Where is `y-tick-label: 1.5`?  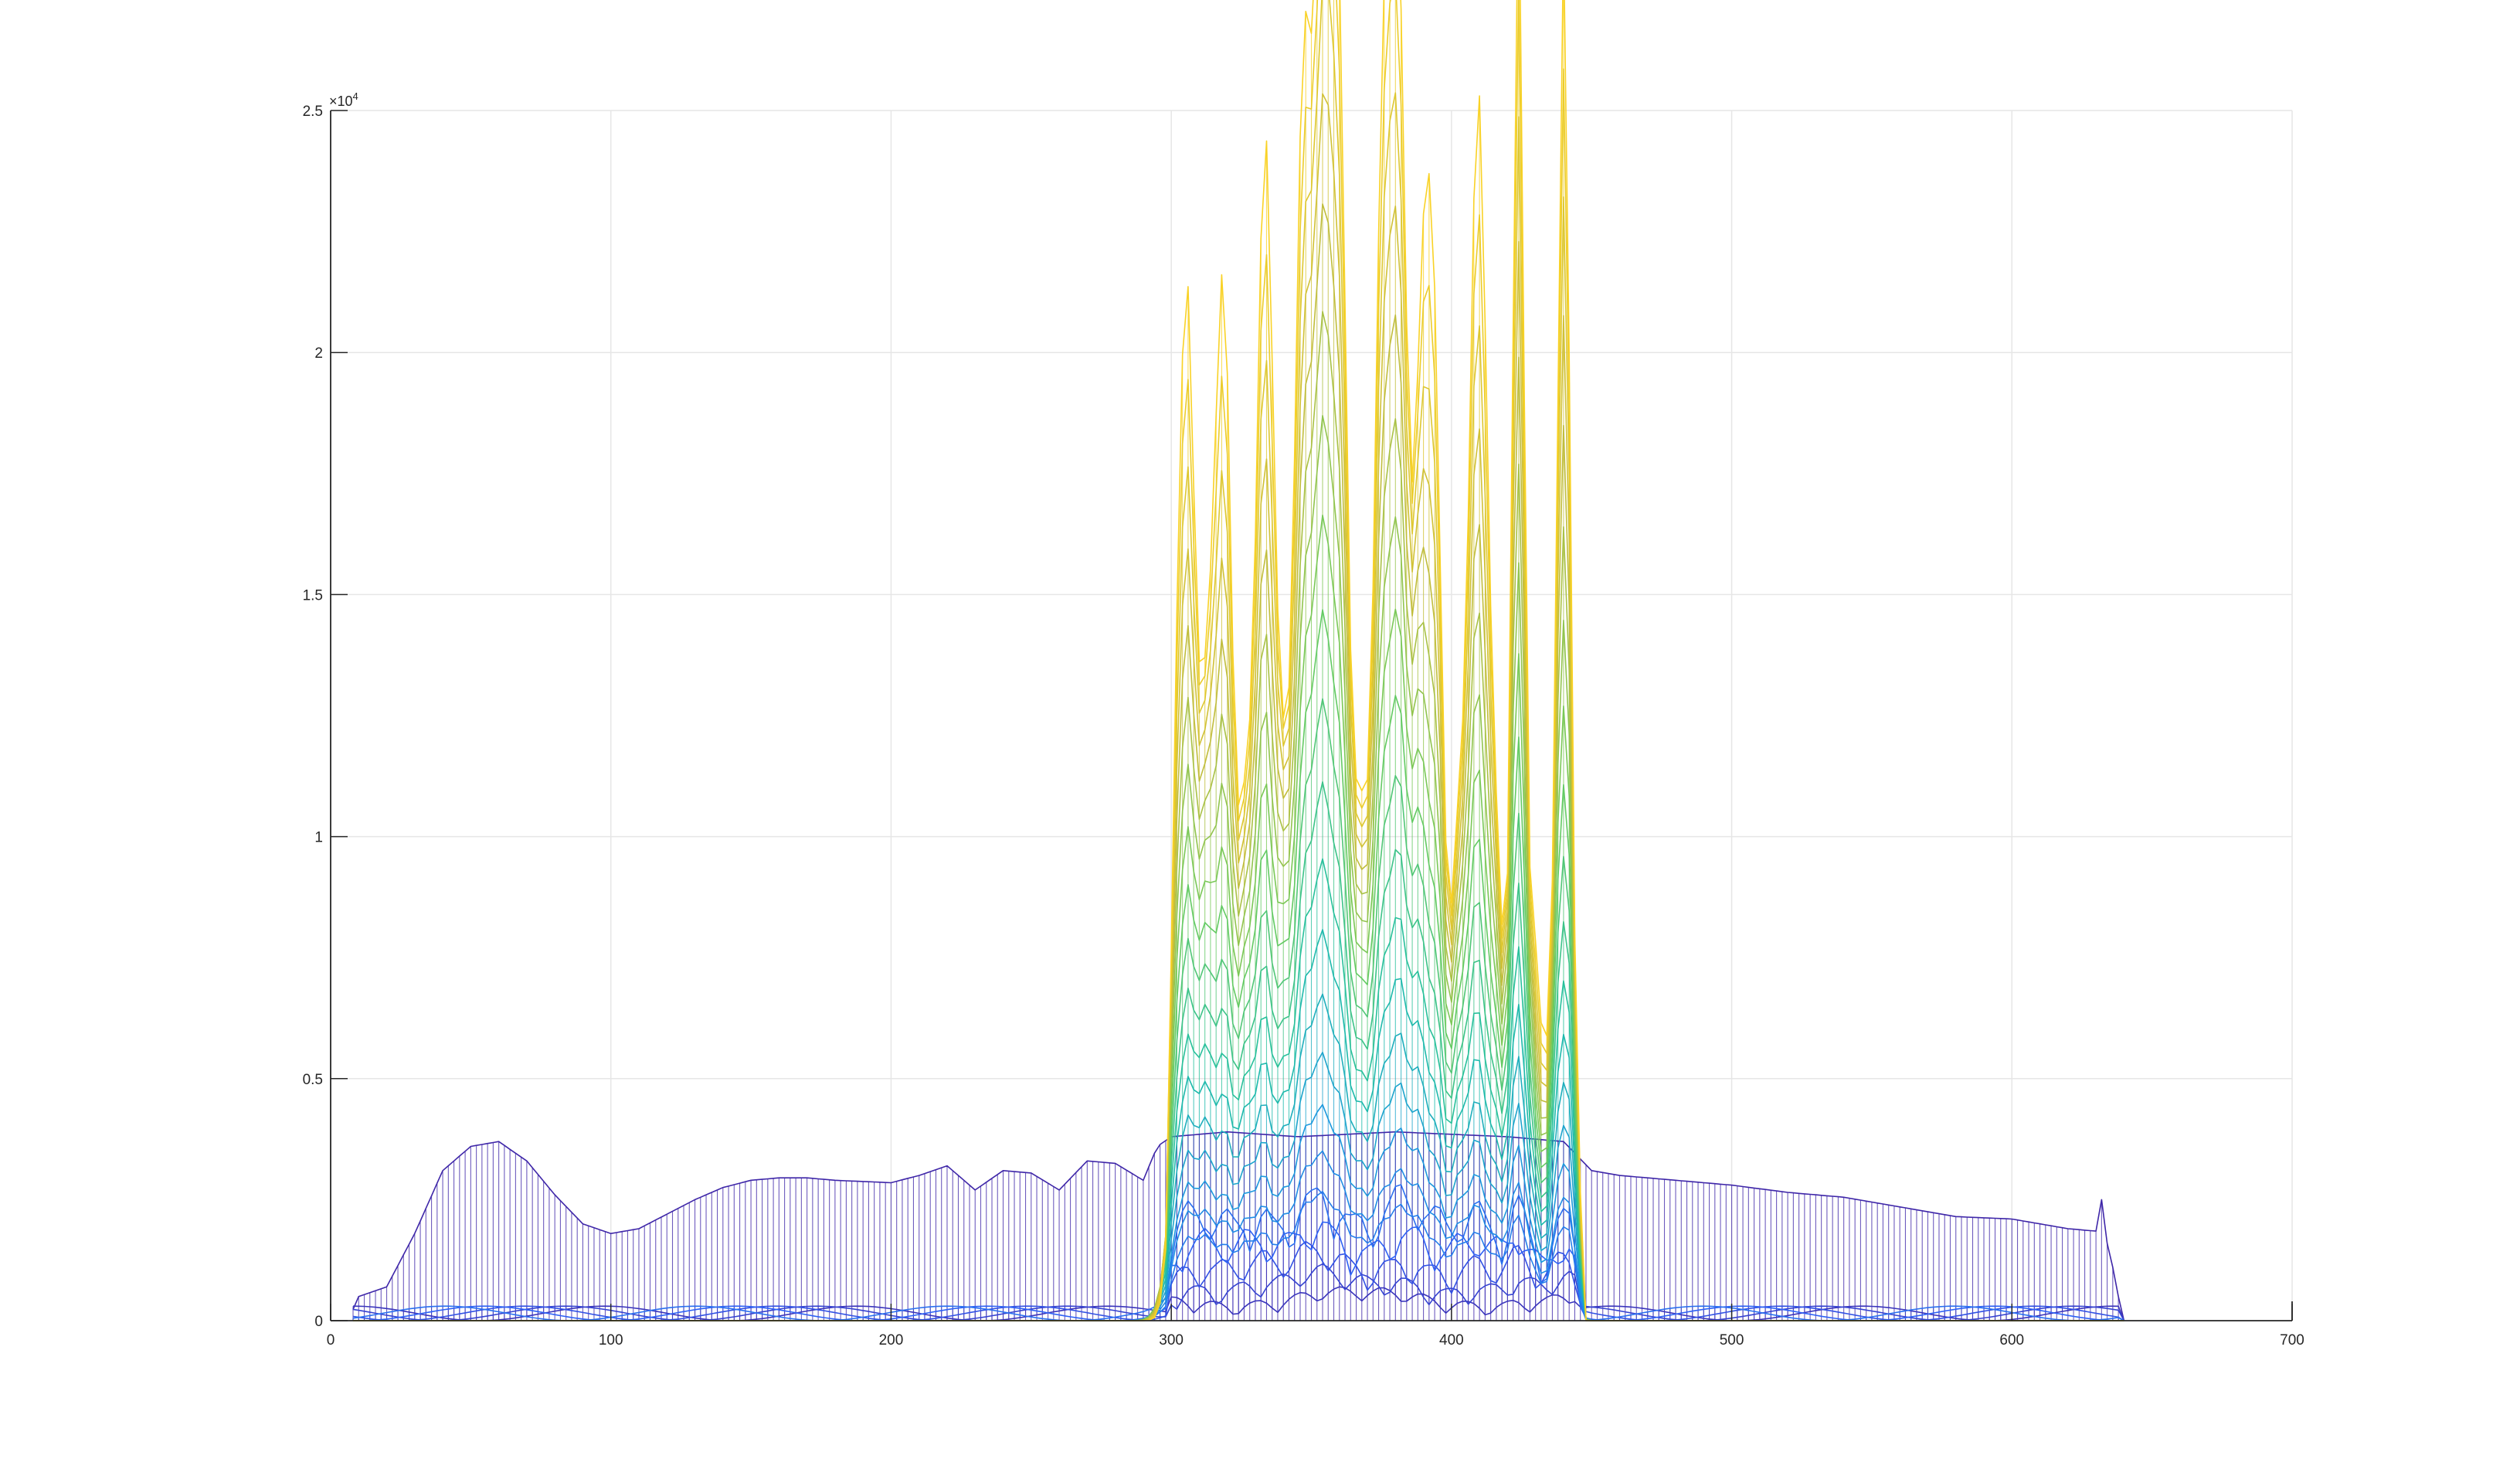
y-tick-label: 1.5 is located at coordinates (313, 595).